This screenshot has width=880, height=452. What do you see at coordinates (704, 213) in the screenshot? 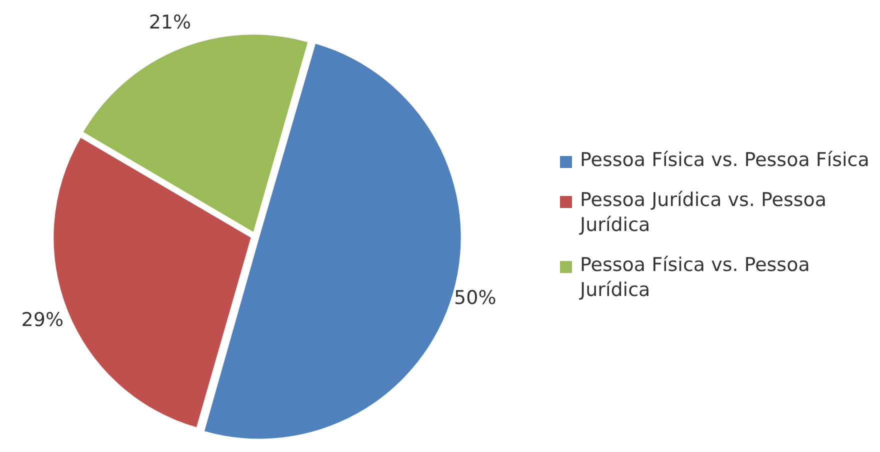
I see `legend-label: Pessoa Jurídica vs. Pessoa Jurídica` at bounding box center [704, 213].